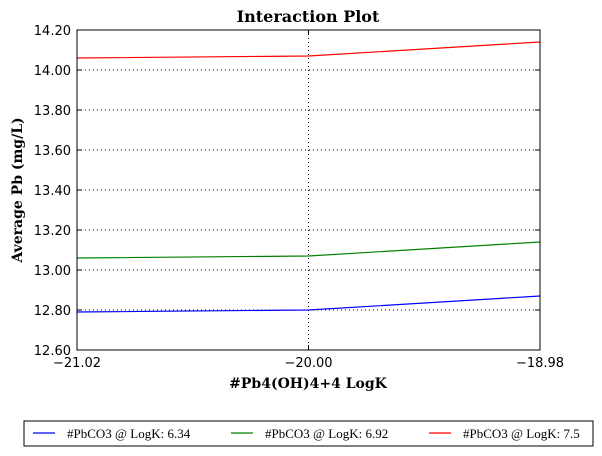 This screenshot has height=456, width=602. I want to click on legend-label-1: #PbCO3 @ LogK: 6.34, so click(129, 433).